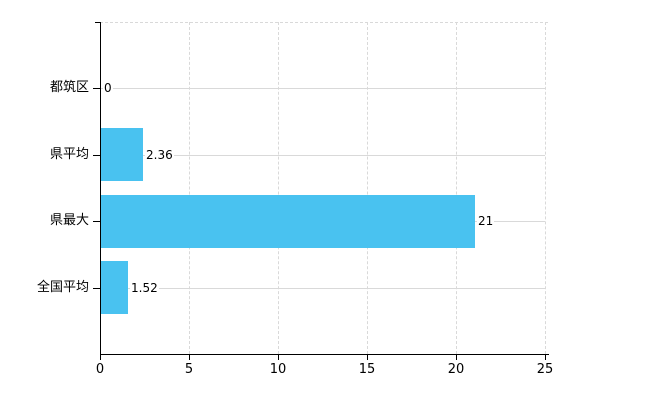  Describe the element at coordinates (97, 22) in the screenshot. I see `y-axis-top-tick` at that location.